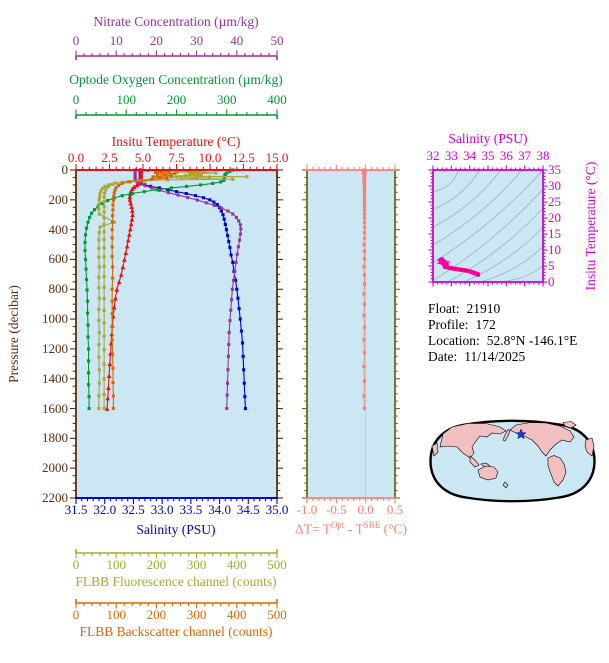 The image size is (609, 663). Describe the element at coordinates (65, 169) in the screenshot. I see `pressure-tick-label: 0` at that location.